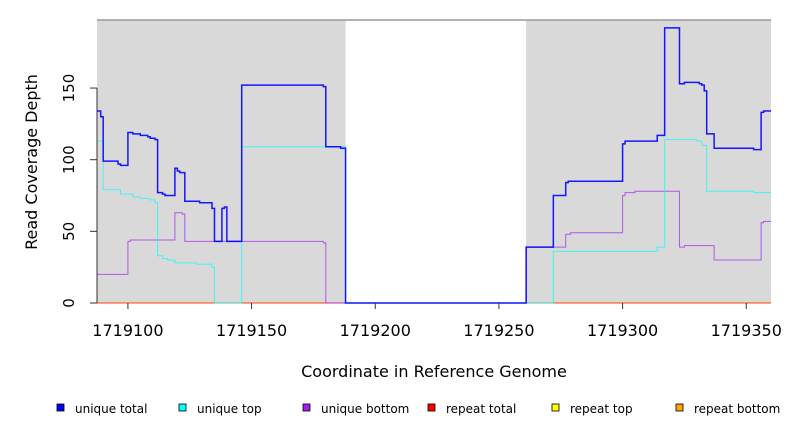  What do you see at coordinates (31, 162) in the screenshot?
I see `y-axis-label: Read Coverage Depth` at bounding box center [31, 162].